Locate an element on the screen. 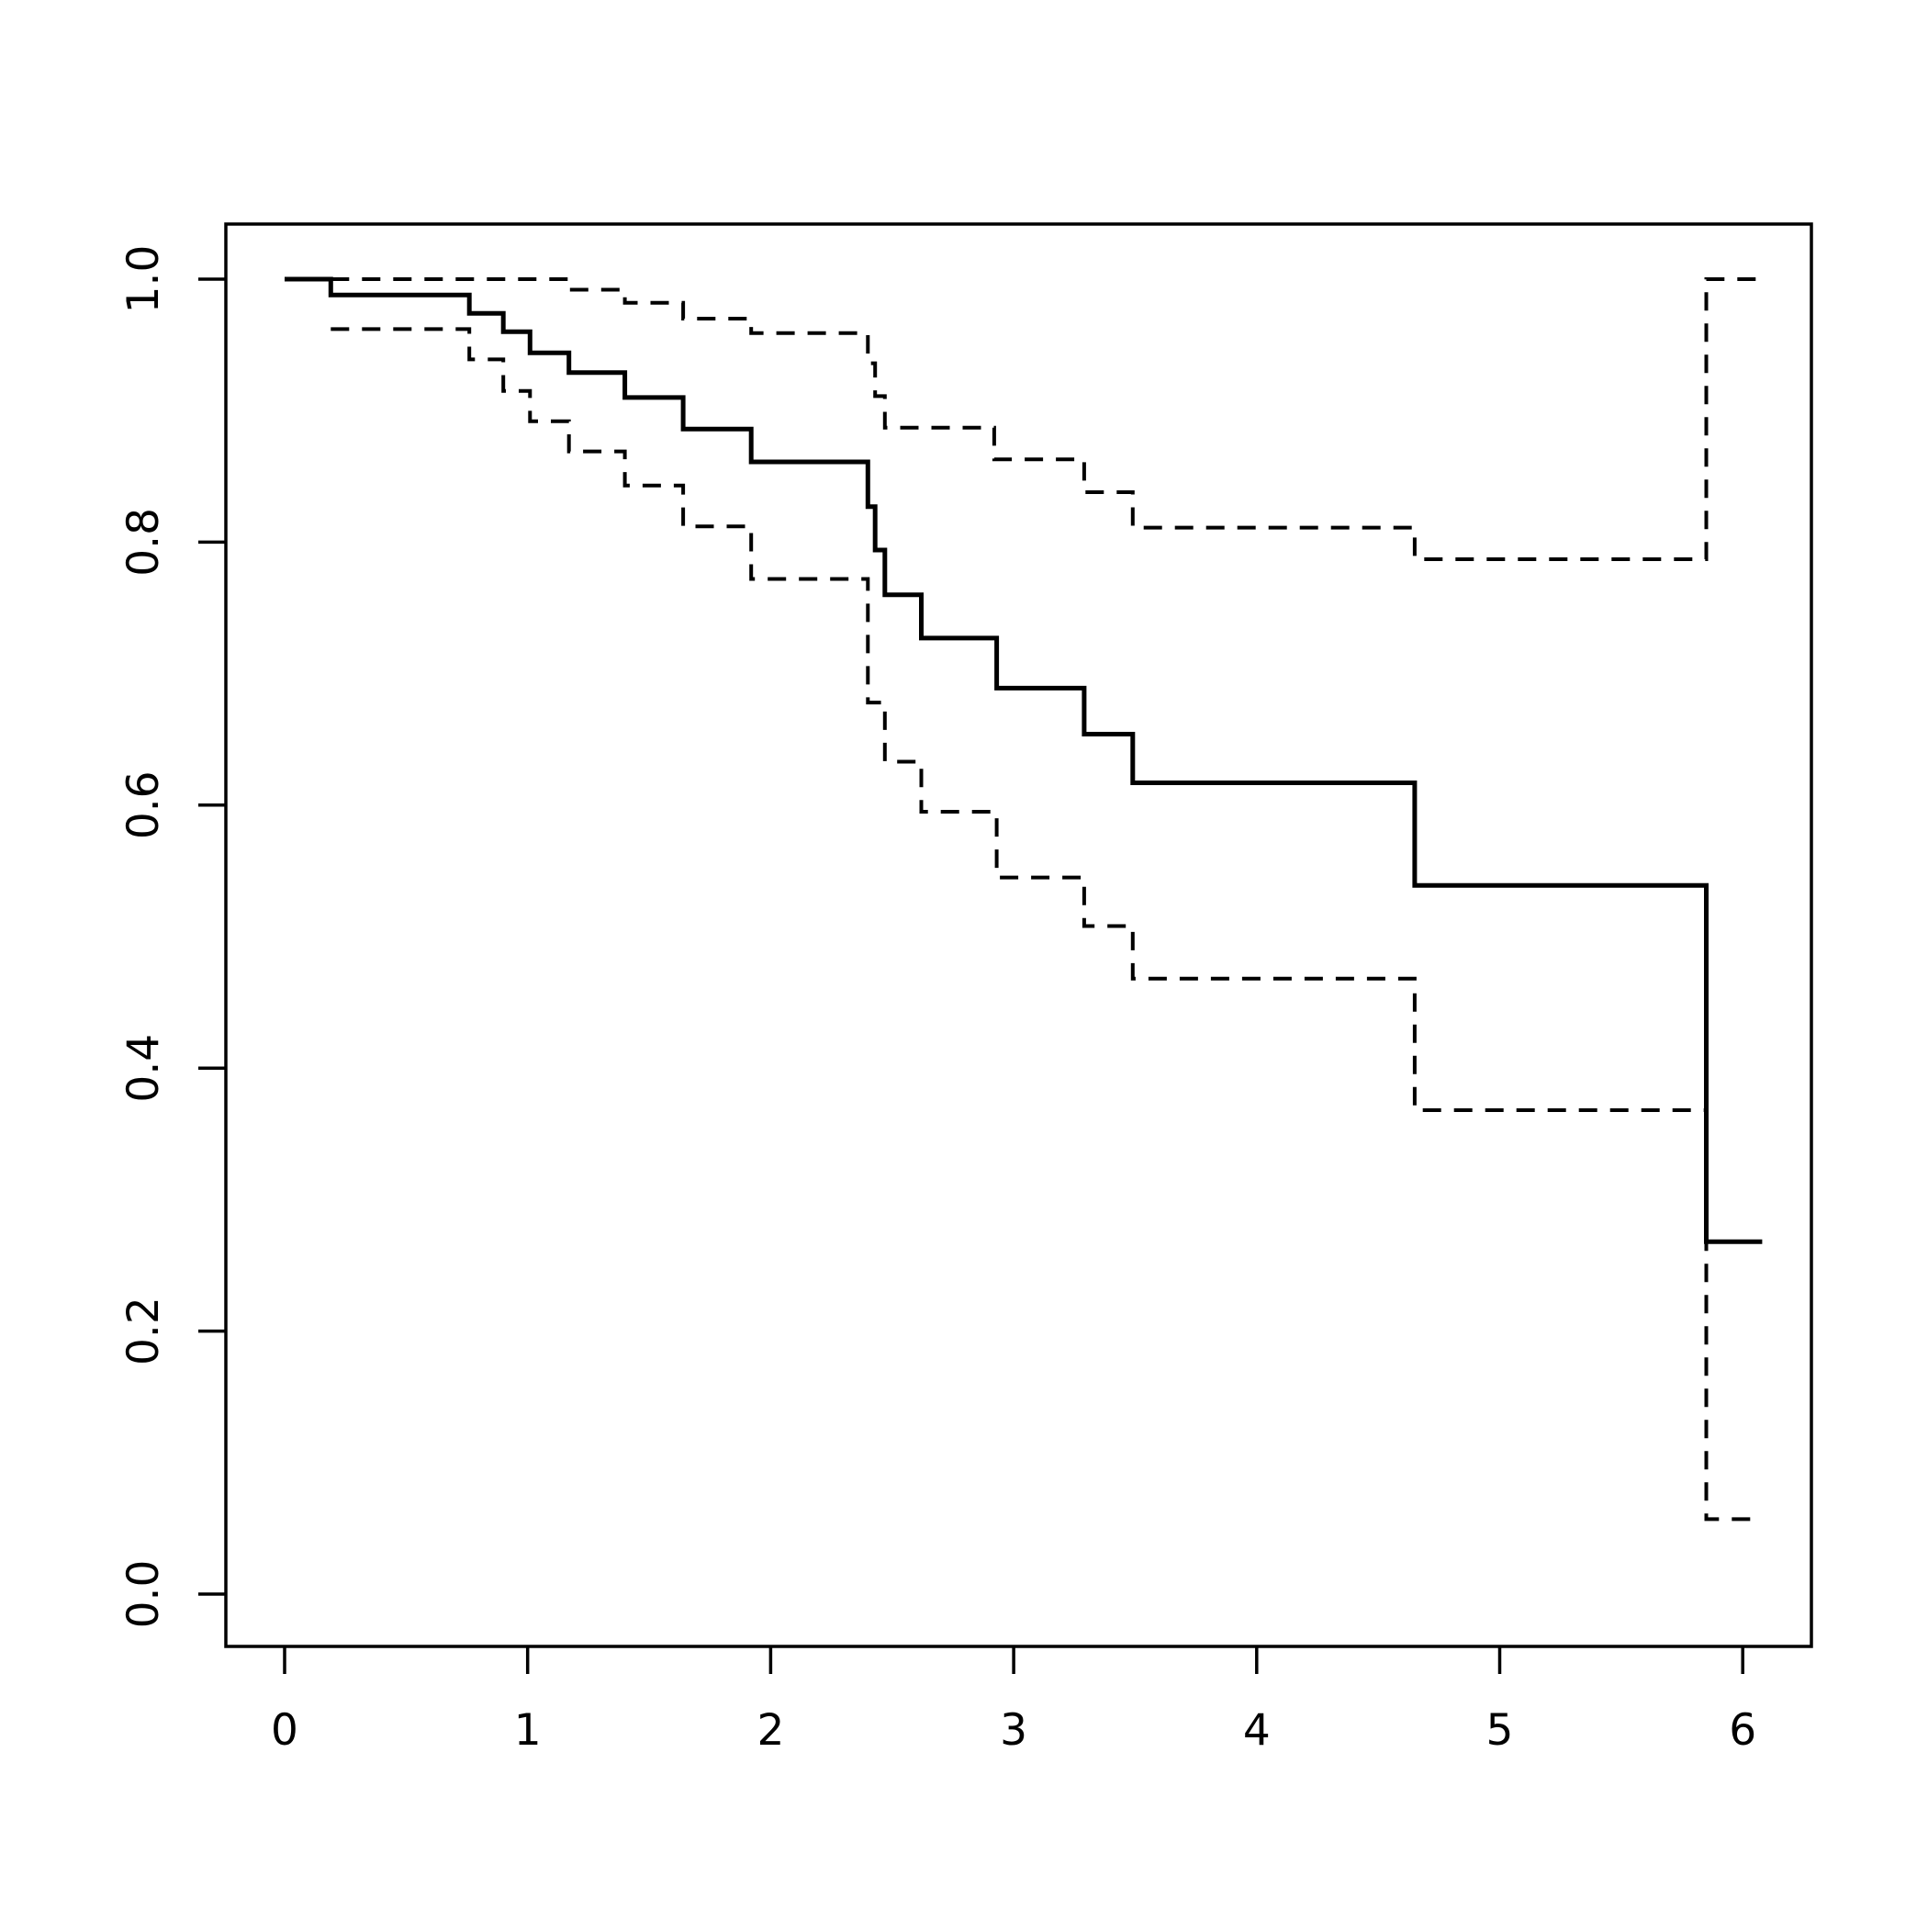  y-axis-tick-label: 0.2 is located at coordinates (143, 1331).